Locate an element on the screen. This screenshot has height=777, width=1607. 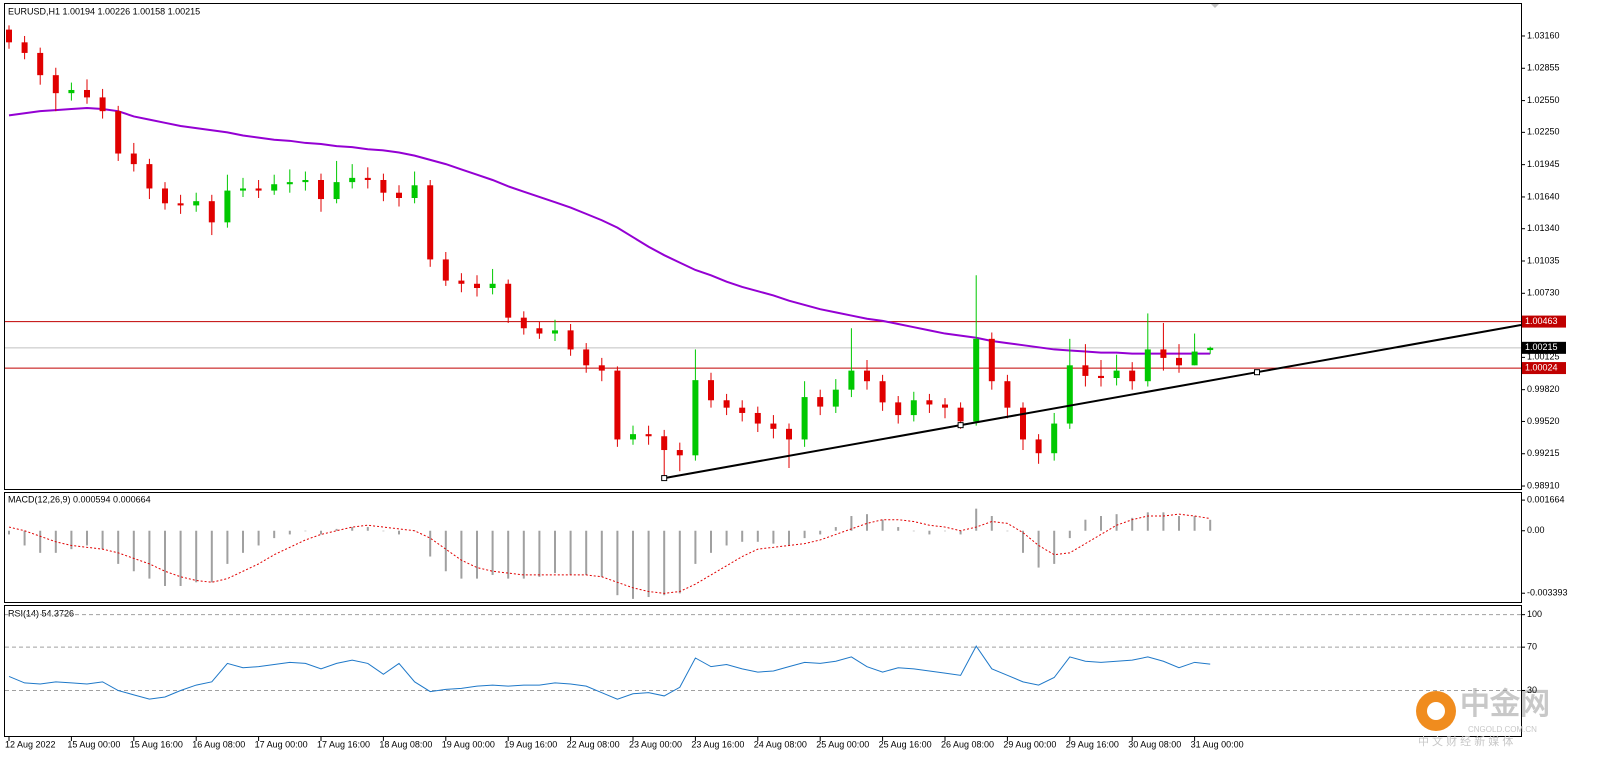
y-tick-label: 0.00 is located at coordinates (1536, 530).